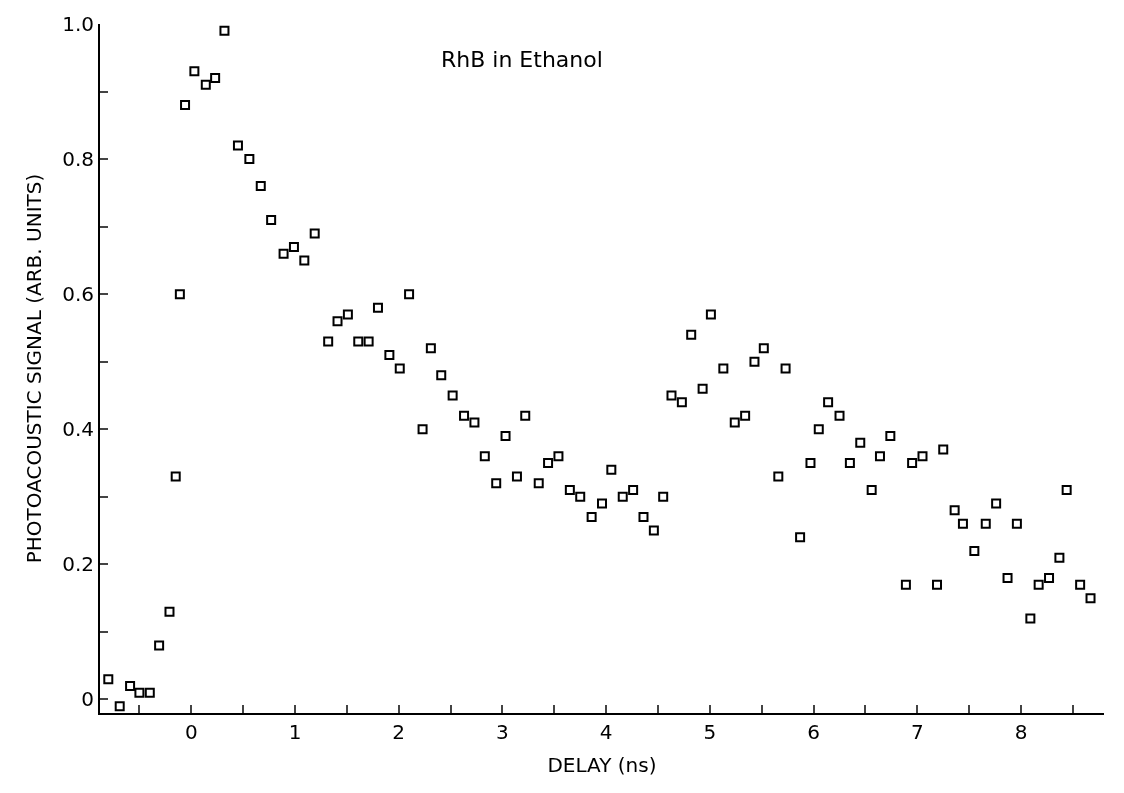 Image resolution: width=1124 pixels, height=793 pixels. Describe the element at coordinates (78, 159) in the screenshot. I see `y-tick-label: 0.8` at that location.